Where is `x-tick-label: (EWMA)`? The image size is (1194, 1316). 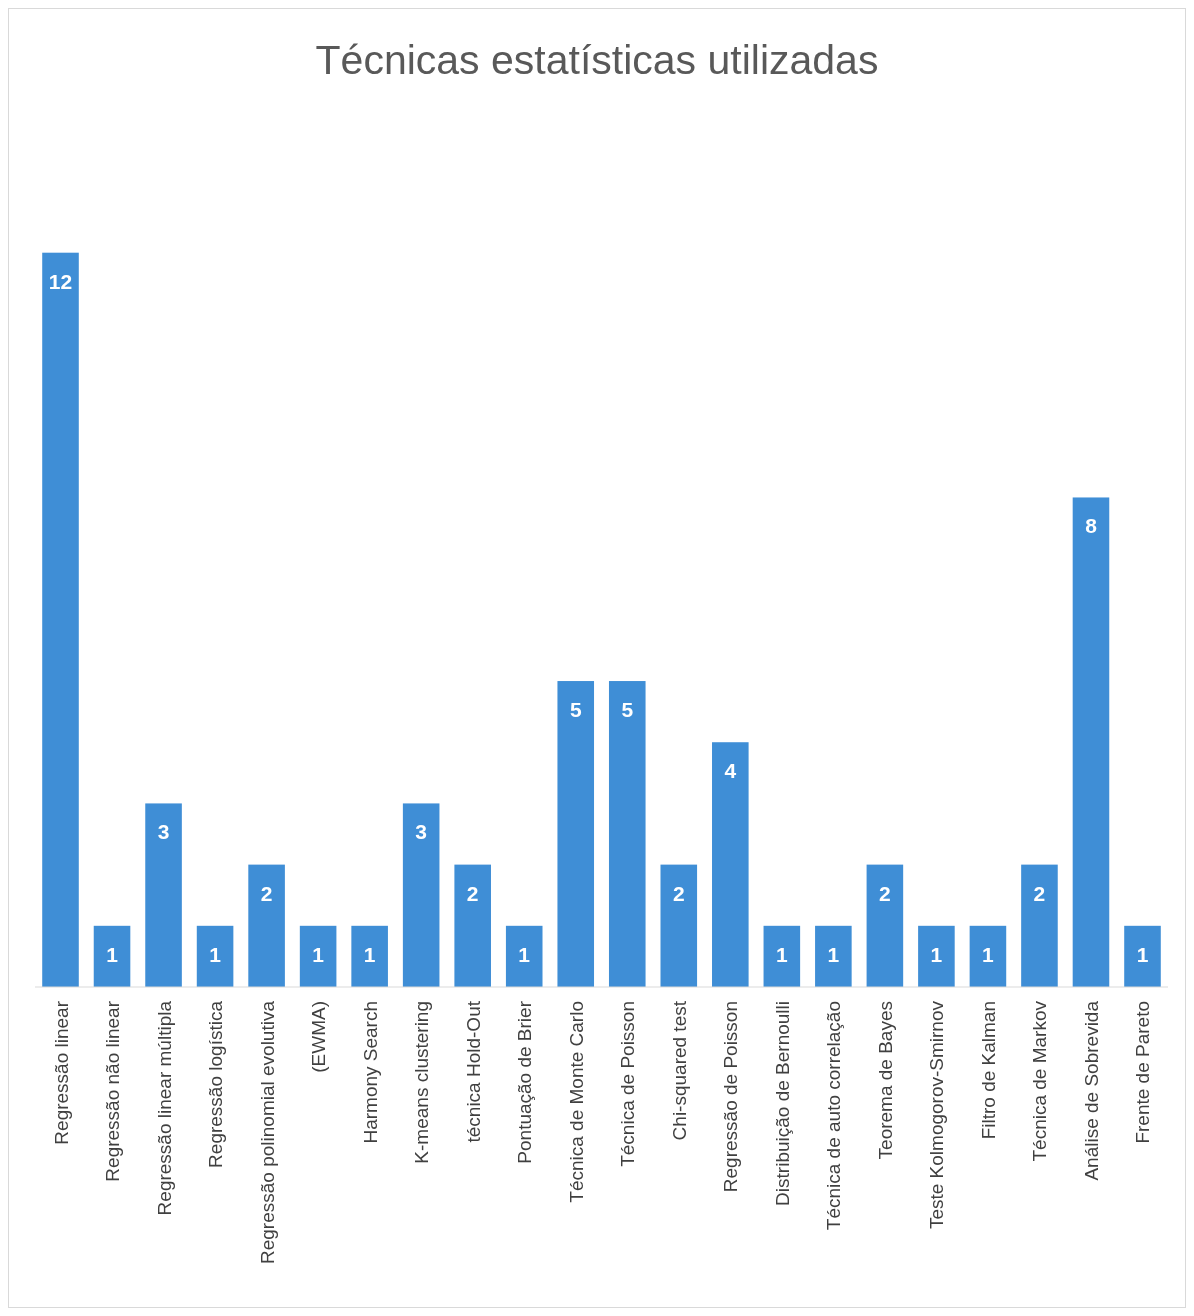
x-tick-label: (EWMA) is located at coordinates (319, 1037).